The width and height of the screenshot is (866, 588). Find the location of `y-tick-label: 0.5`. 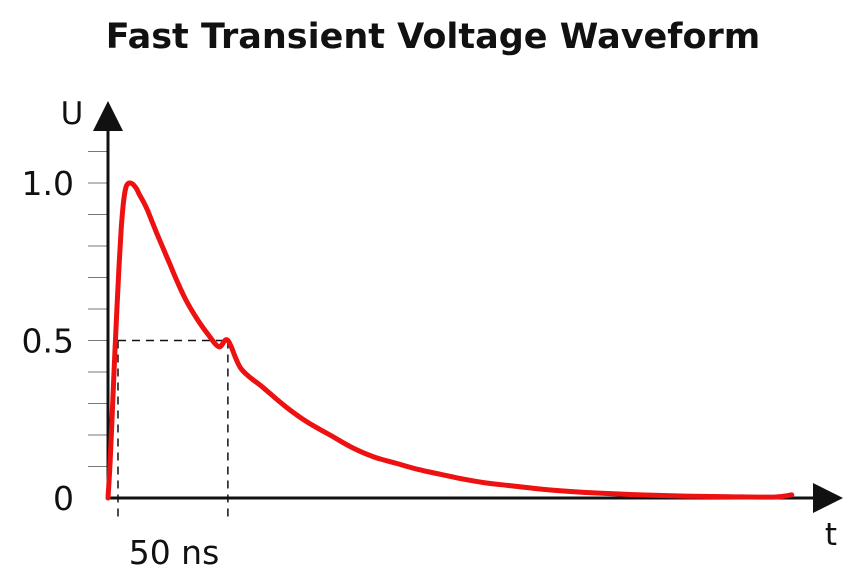

y-tick-label: 0.5 is located at coordinates (48, 341).